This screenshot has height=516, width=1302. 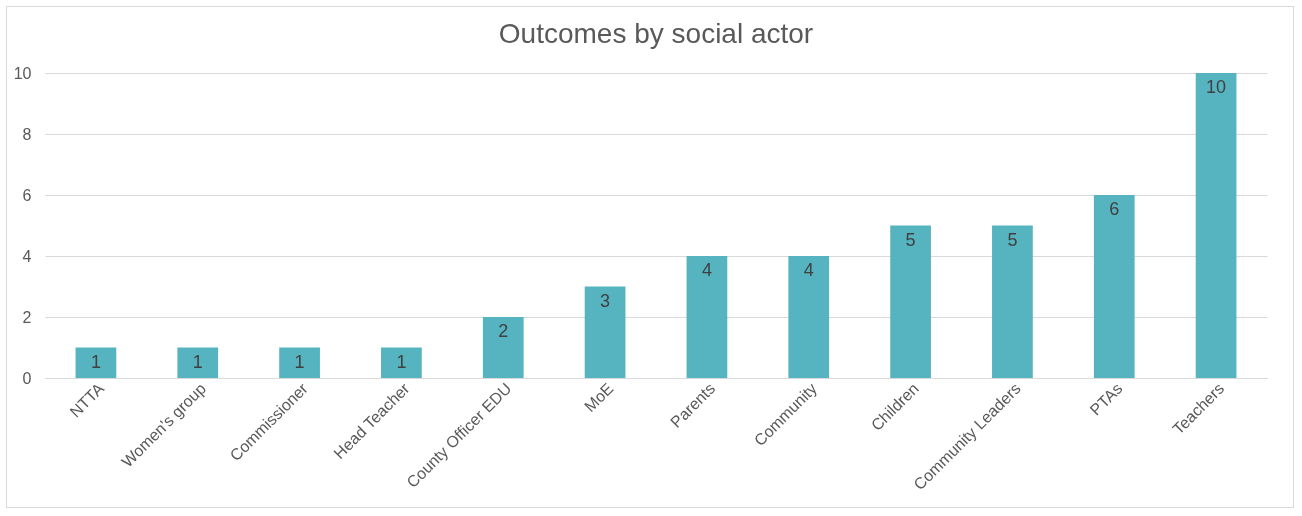 What do you see at coordinates (27, 317) in the screenshot?
I see `y-tick-label: 2` at bounding box center [27, 317].